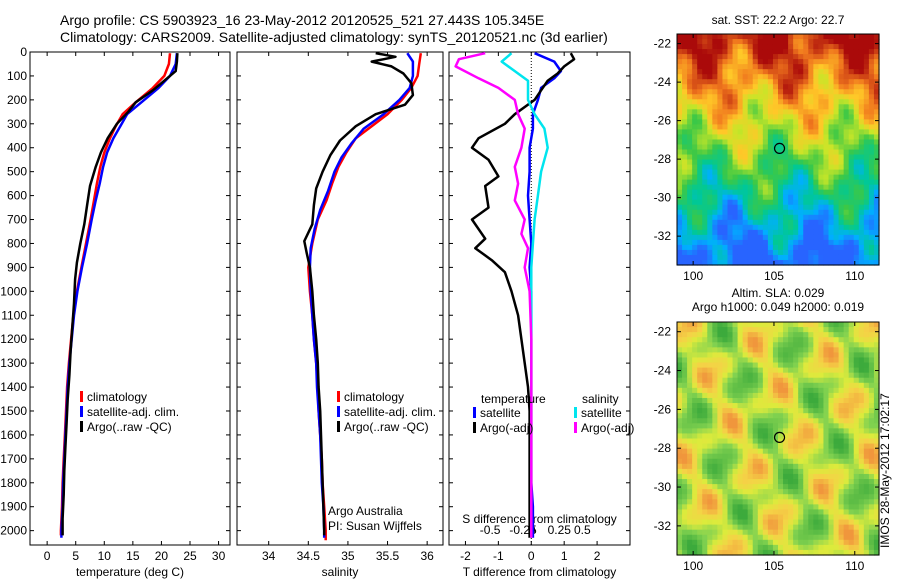 The width and height of the screenshot is (900, 580). Describe the element at coordinates (523, 295) in the screenshot. I see `series-line-argo-adj-` at that location.